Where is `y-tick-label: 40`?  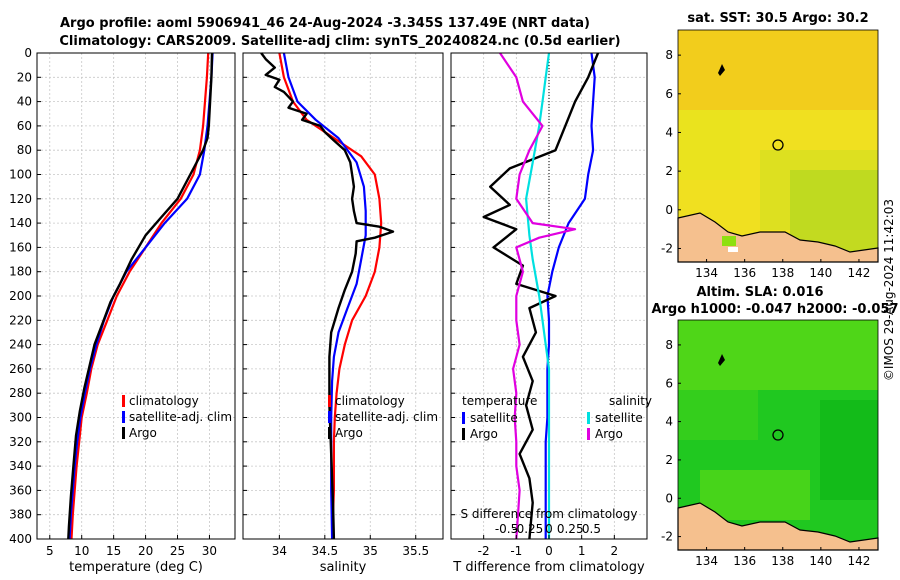
y-tick-label: 40 is located at coordinates (24, 102).